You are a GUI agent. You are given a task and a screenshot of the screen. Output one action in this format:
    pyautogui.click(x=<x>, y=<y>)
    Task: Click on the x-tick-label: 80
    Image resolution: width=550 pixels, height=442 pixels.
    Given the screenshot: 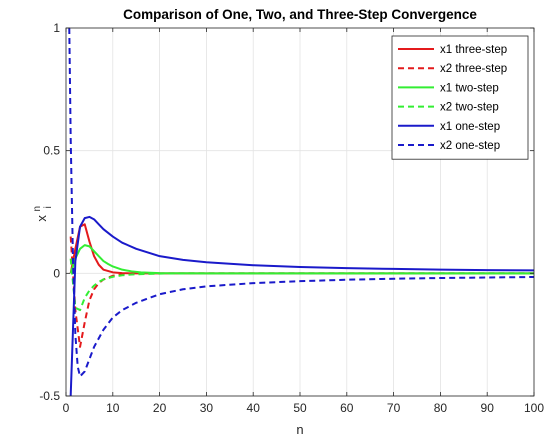 What is the action you would take?
    pyautogui.click(x=441, y=408)
    